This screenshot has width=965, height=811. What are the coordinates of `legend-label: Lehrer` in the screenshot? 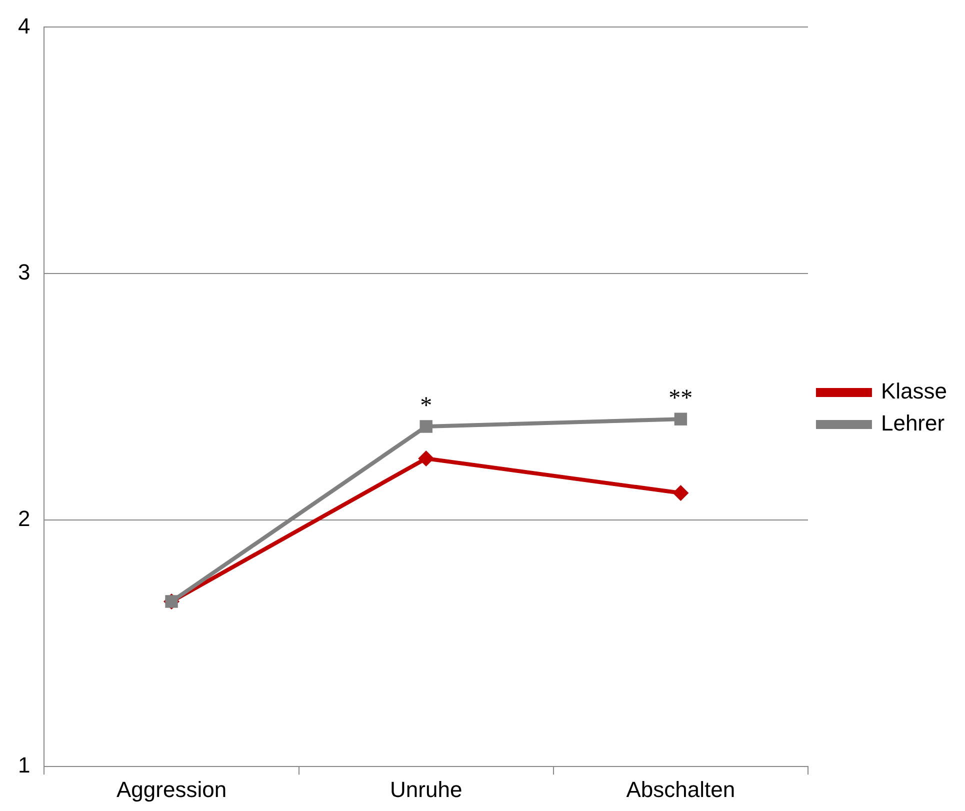 It's located at (912, 423).